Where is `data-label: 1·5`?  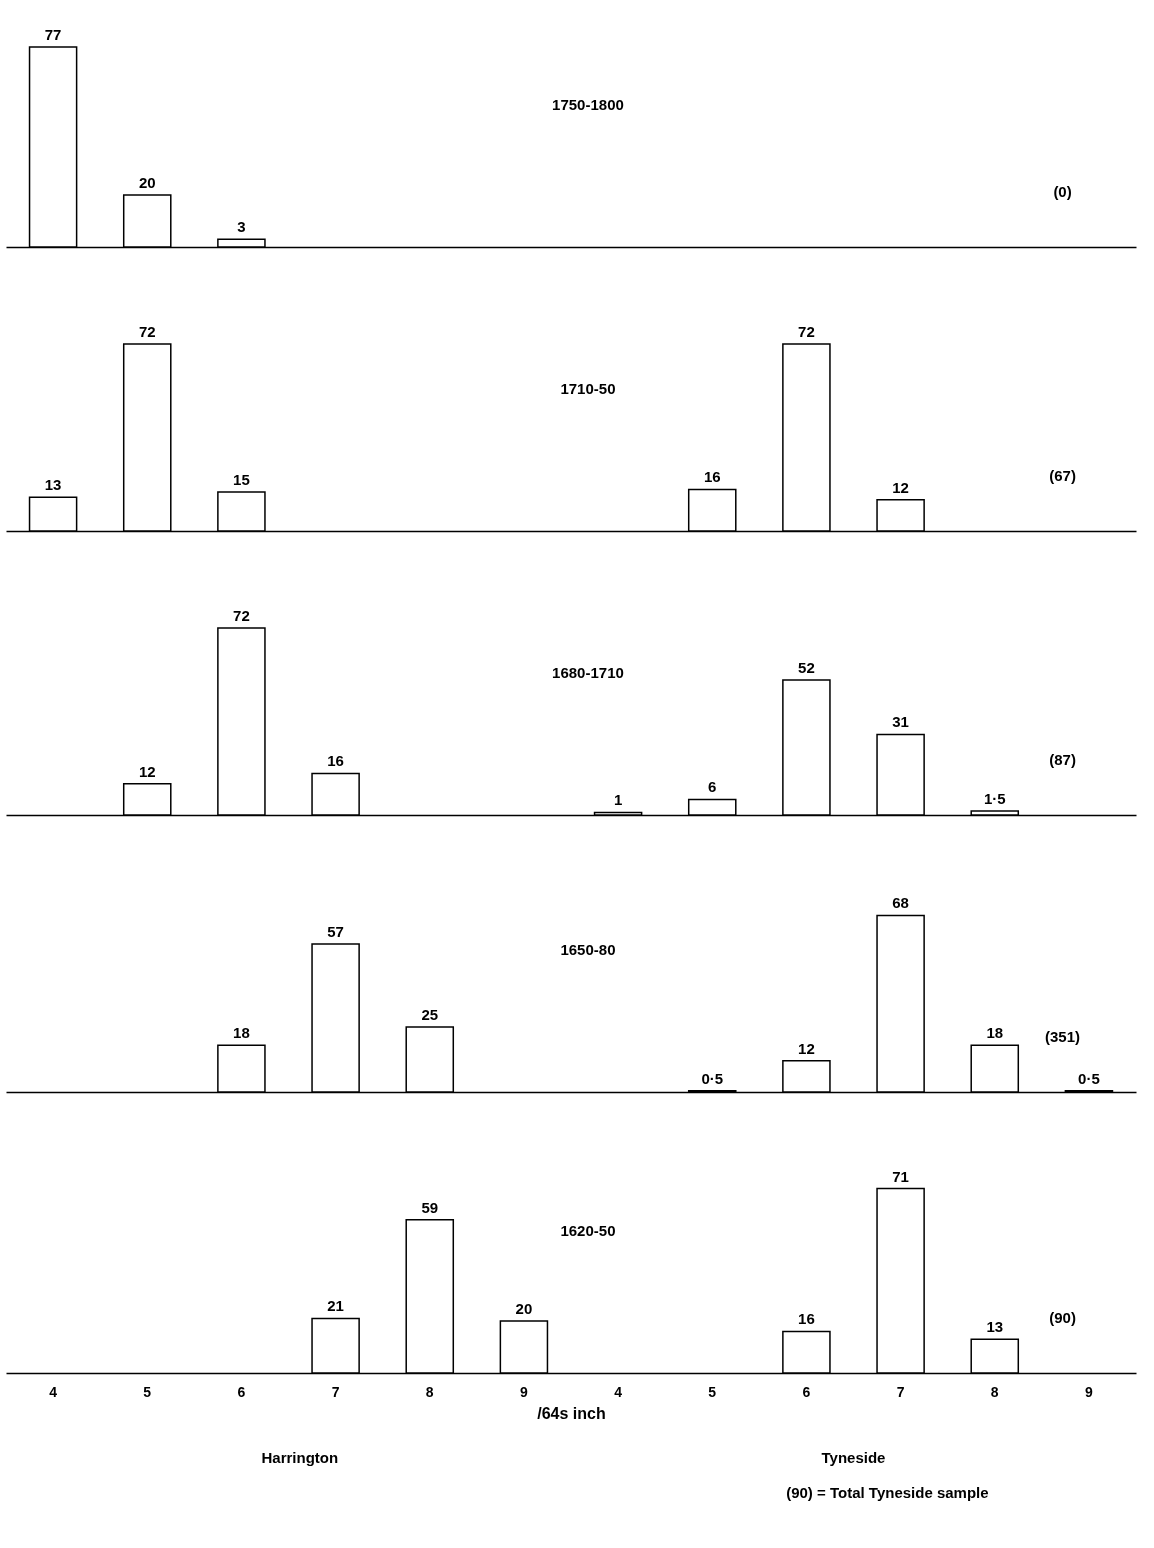
data-label: 1·5 is located at coordinates (994, 799).